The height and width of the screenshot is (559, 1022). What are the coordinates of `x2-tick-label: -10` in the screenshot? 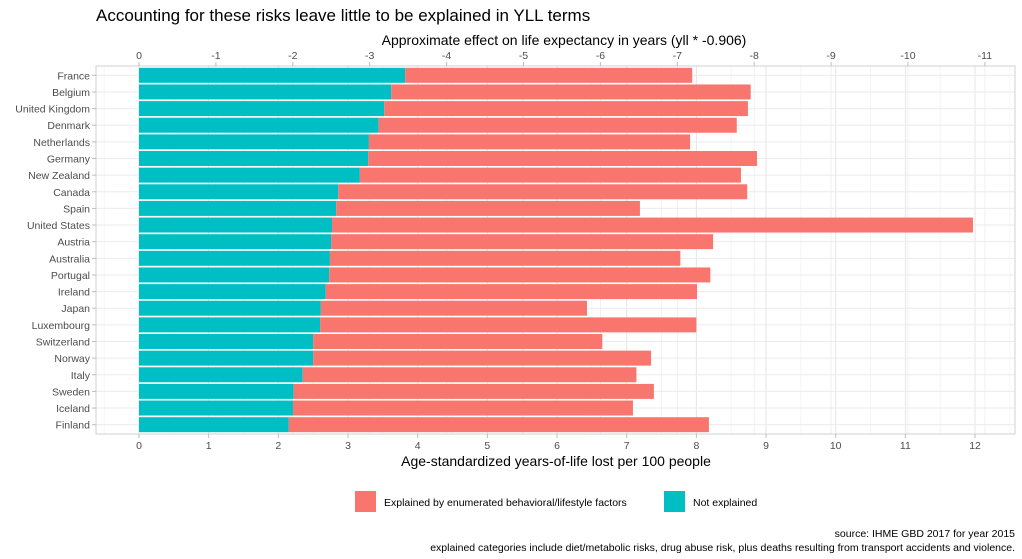 It's located at (907, 56).